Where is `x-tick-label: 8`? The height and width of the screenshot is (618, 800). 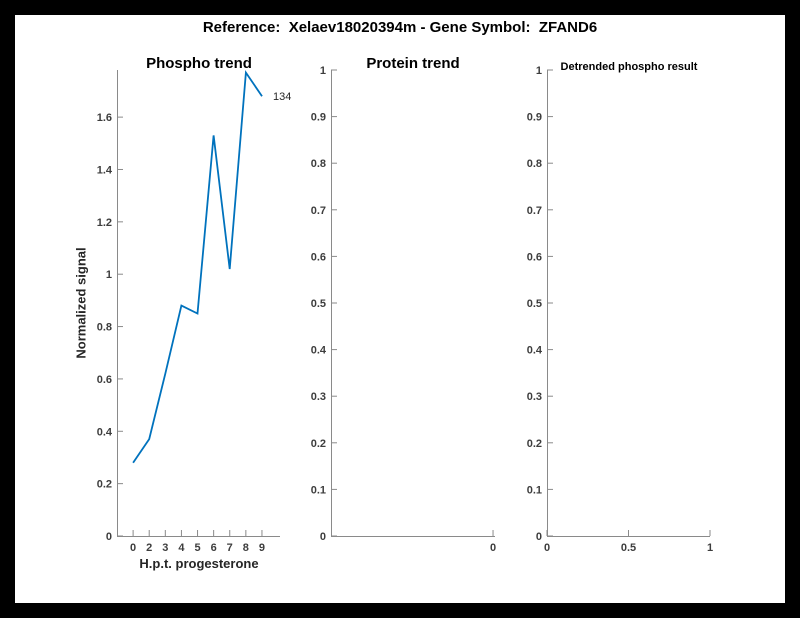 x-tick-label: 8 is located at coordinates (246, 548).